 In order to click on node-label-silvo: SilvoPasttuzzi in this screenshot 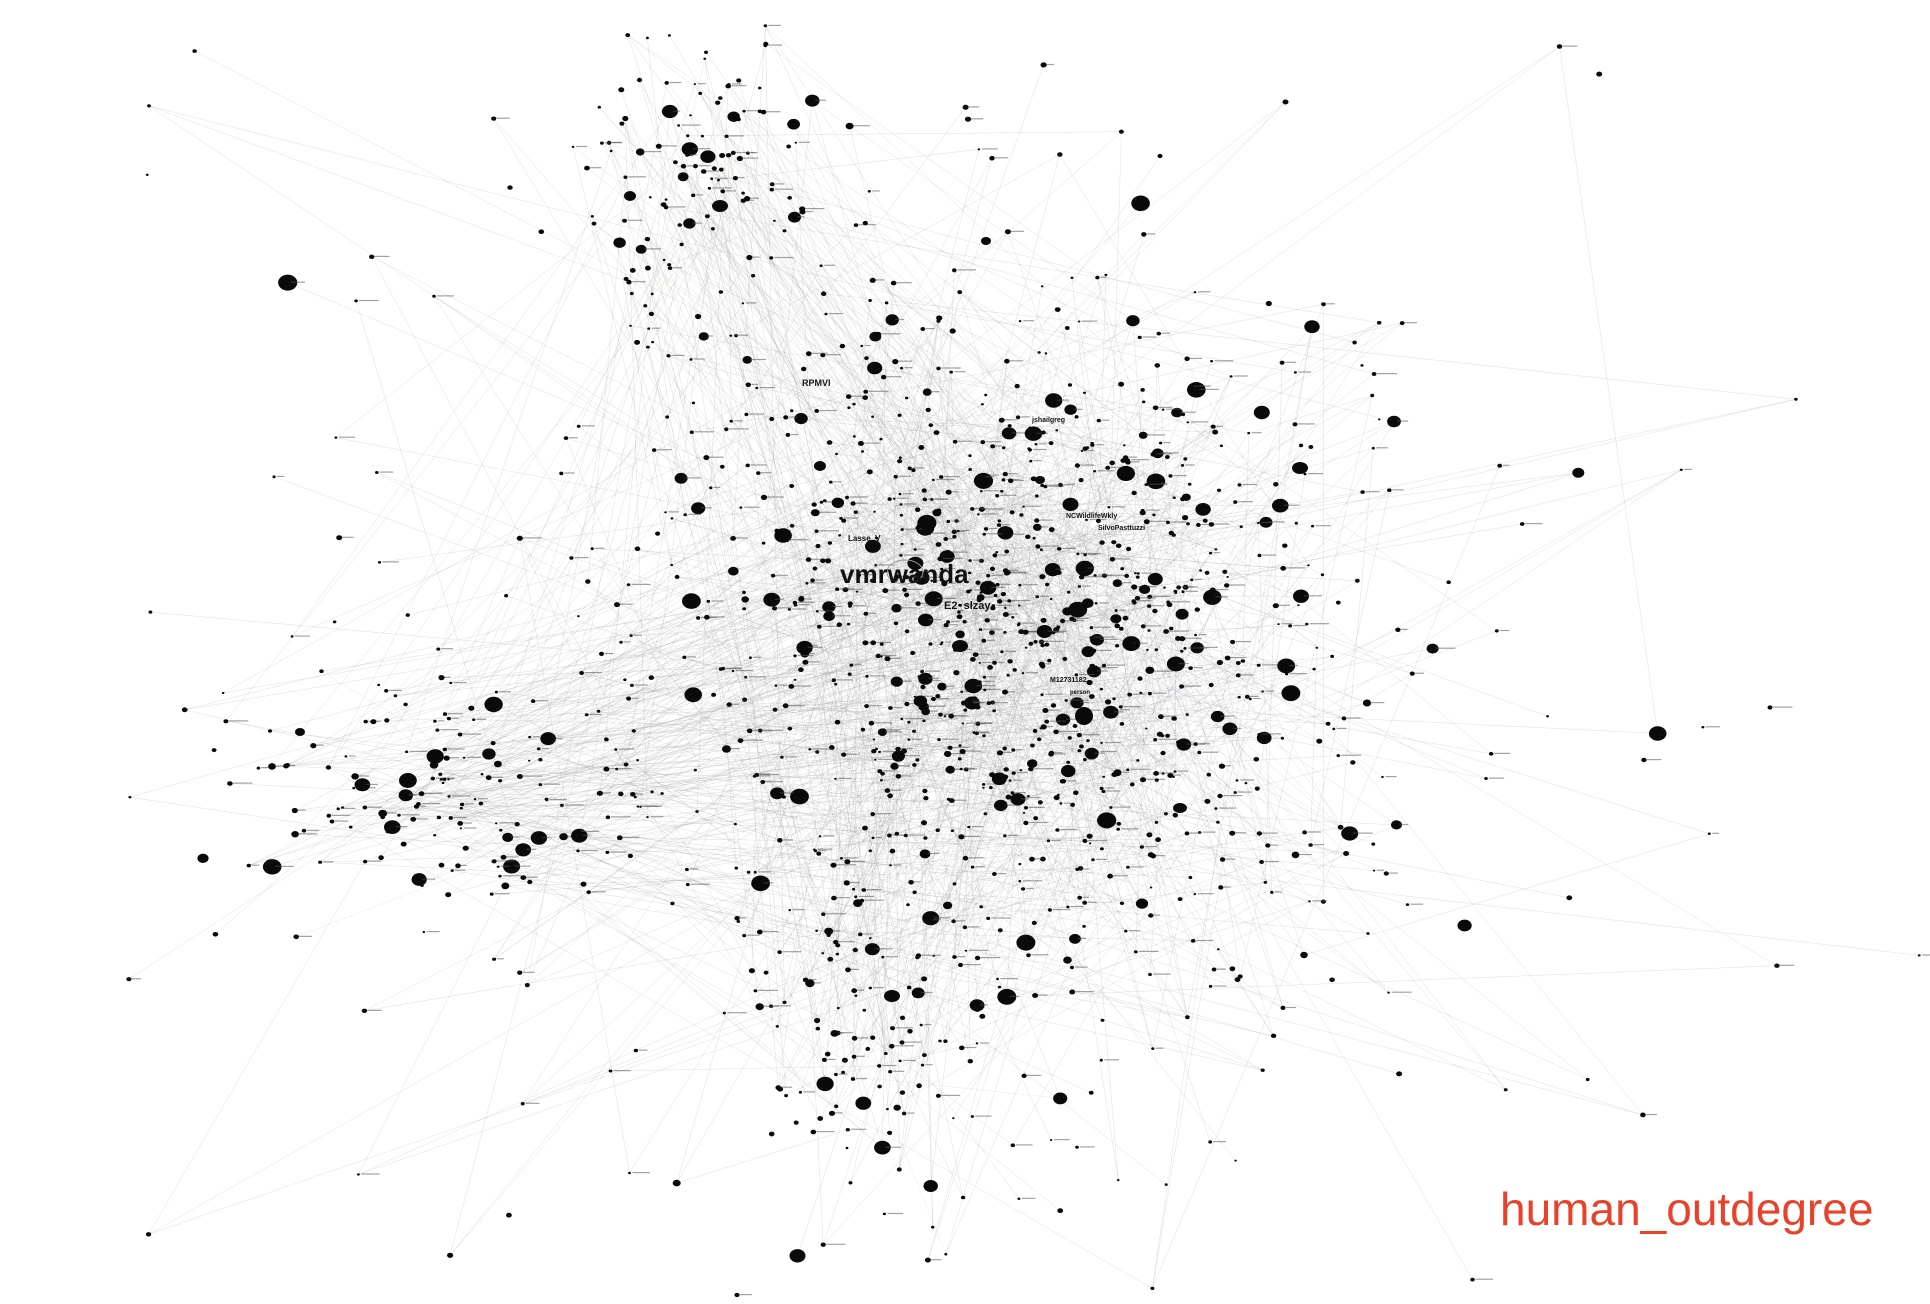, I will do `click(1121, 528)`.